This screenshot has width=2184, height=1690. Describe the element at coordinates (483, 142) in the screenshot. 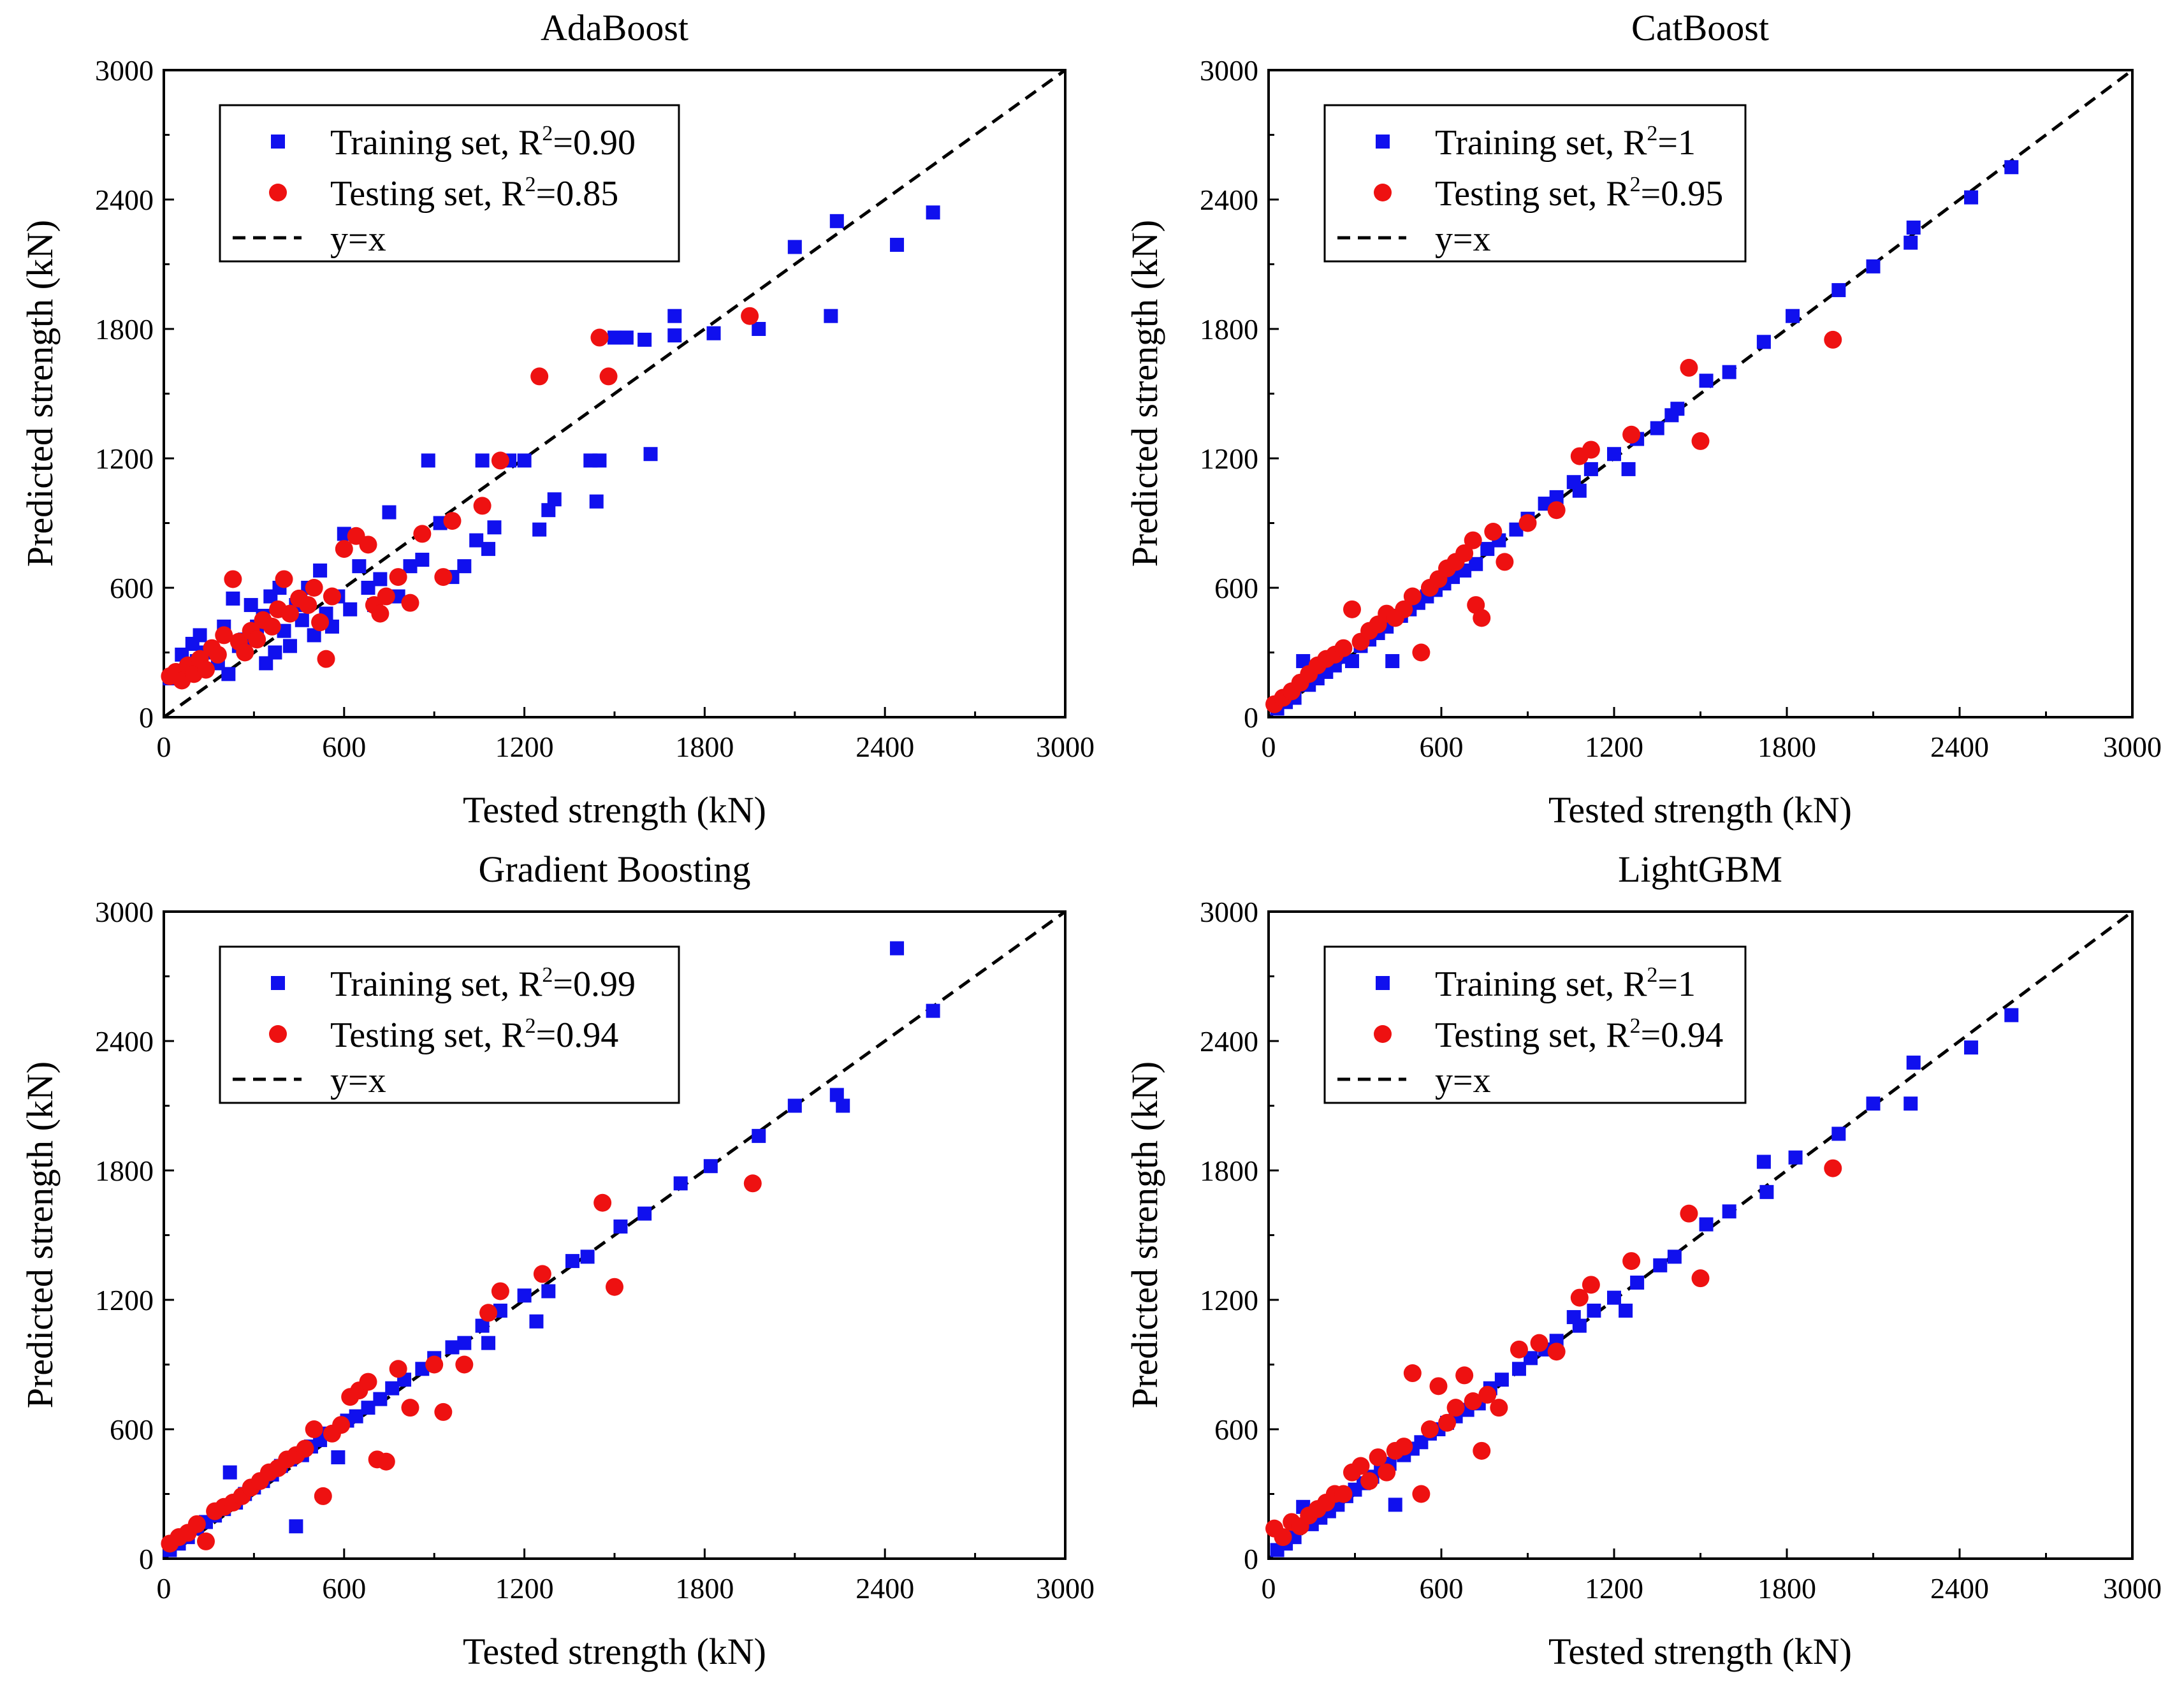

I see `legend-train-label: Training set, R2=0.90` at that location.